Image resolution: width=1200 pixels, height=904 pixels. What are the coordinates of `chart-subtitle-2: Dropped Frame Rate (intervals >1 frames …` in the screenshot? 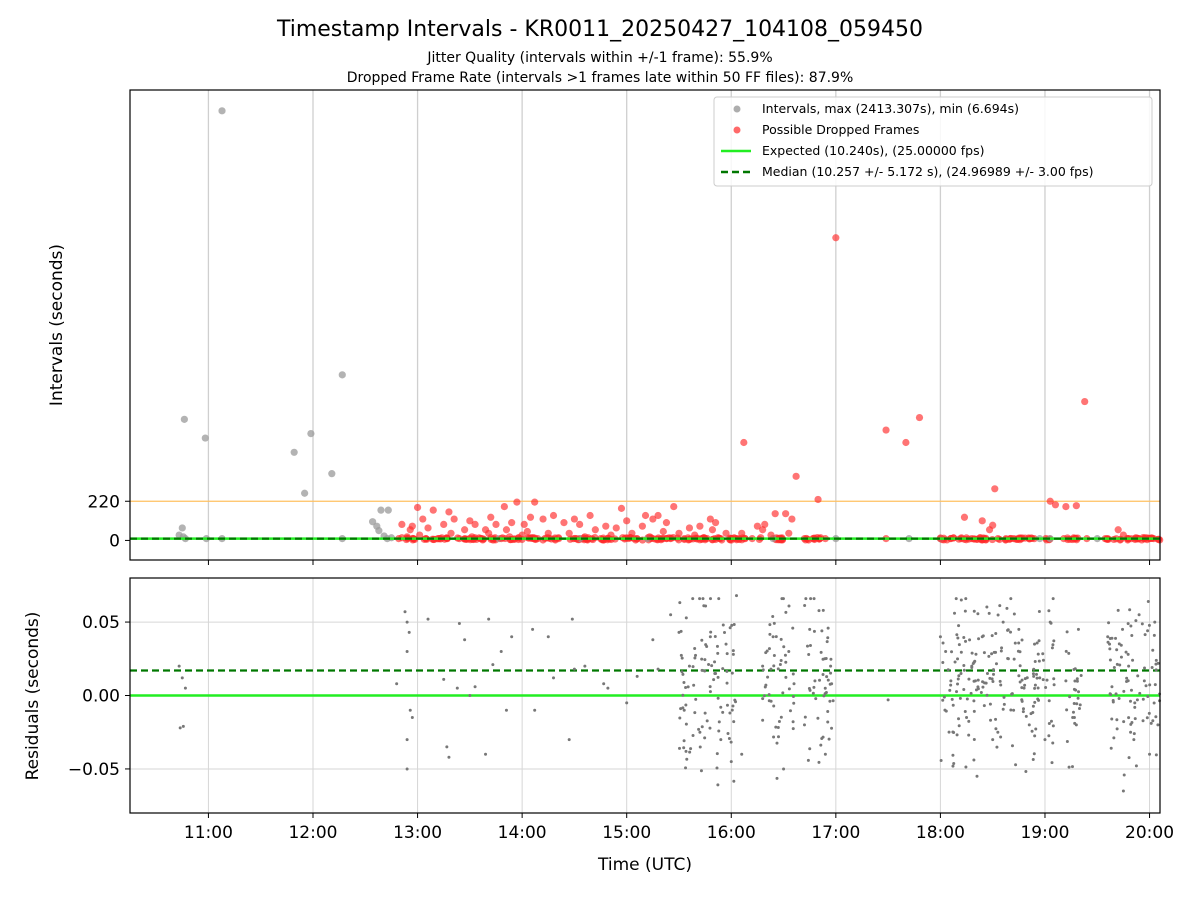 It's located at (600, 78).